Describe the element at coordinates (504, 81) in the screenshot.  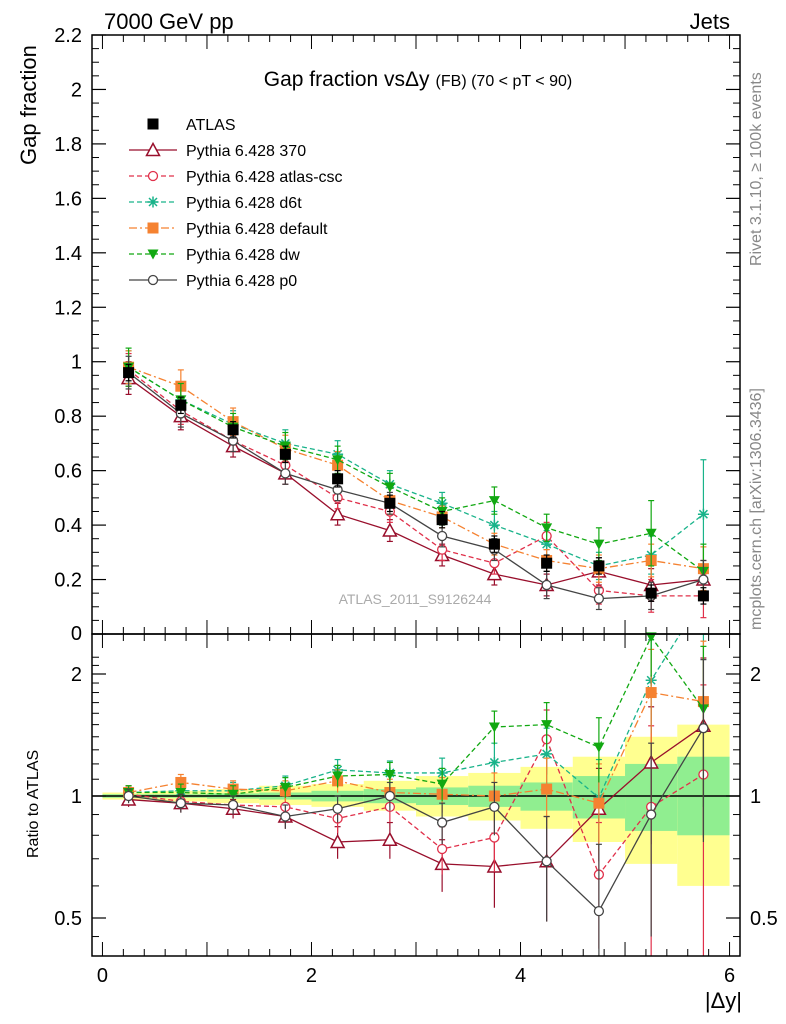
I see `title-suffix: (FB) (70 < pT < 90)` at that location.